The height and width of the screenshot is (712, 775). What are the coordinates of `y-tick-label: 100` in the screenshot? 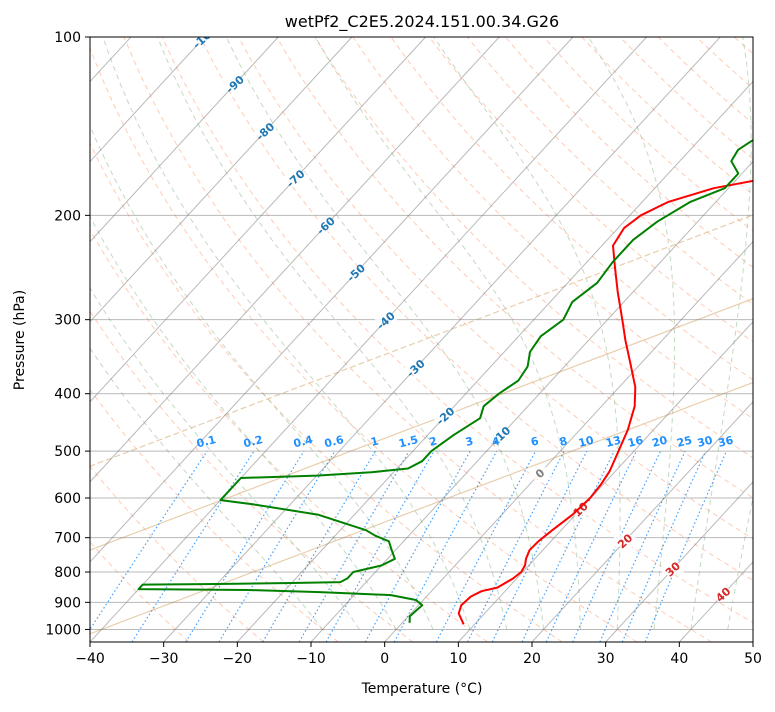 It's located at (67, 38).